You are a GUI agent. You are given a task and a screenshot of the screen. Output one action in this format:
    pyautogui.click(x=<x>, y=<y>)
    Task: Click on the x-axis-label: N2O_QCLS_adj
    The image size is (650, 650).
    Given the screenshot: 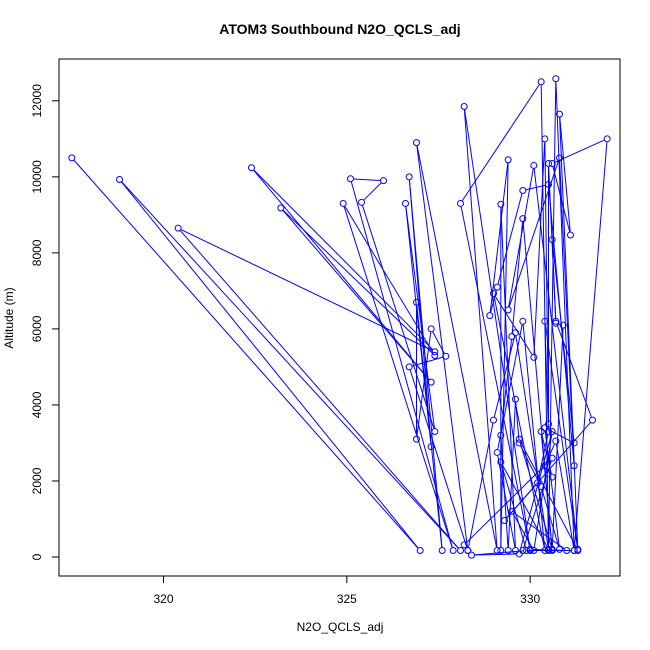 What is the action you would take?
    pyautogui.click(x=340, y=627)
    